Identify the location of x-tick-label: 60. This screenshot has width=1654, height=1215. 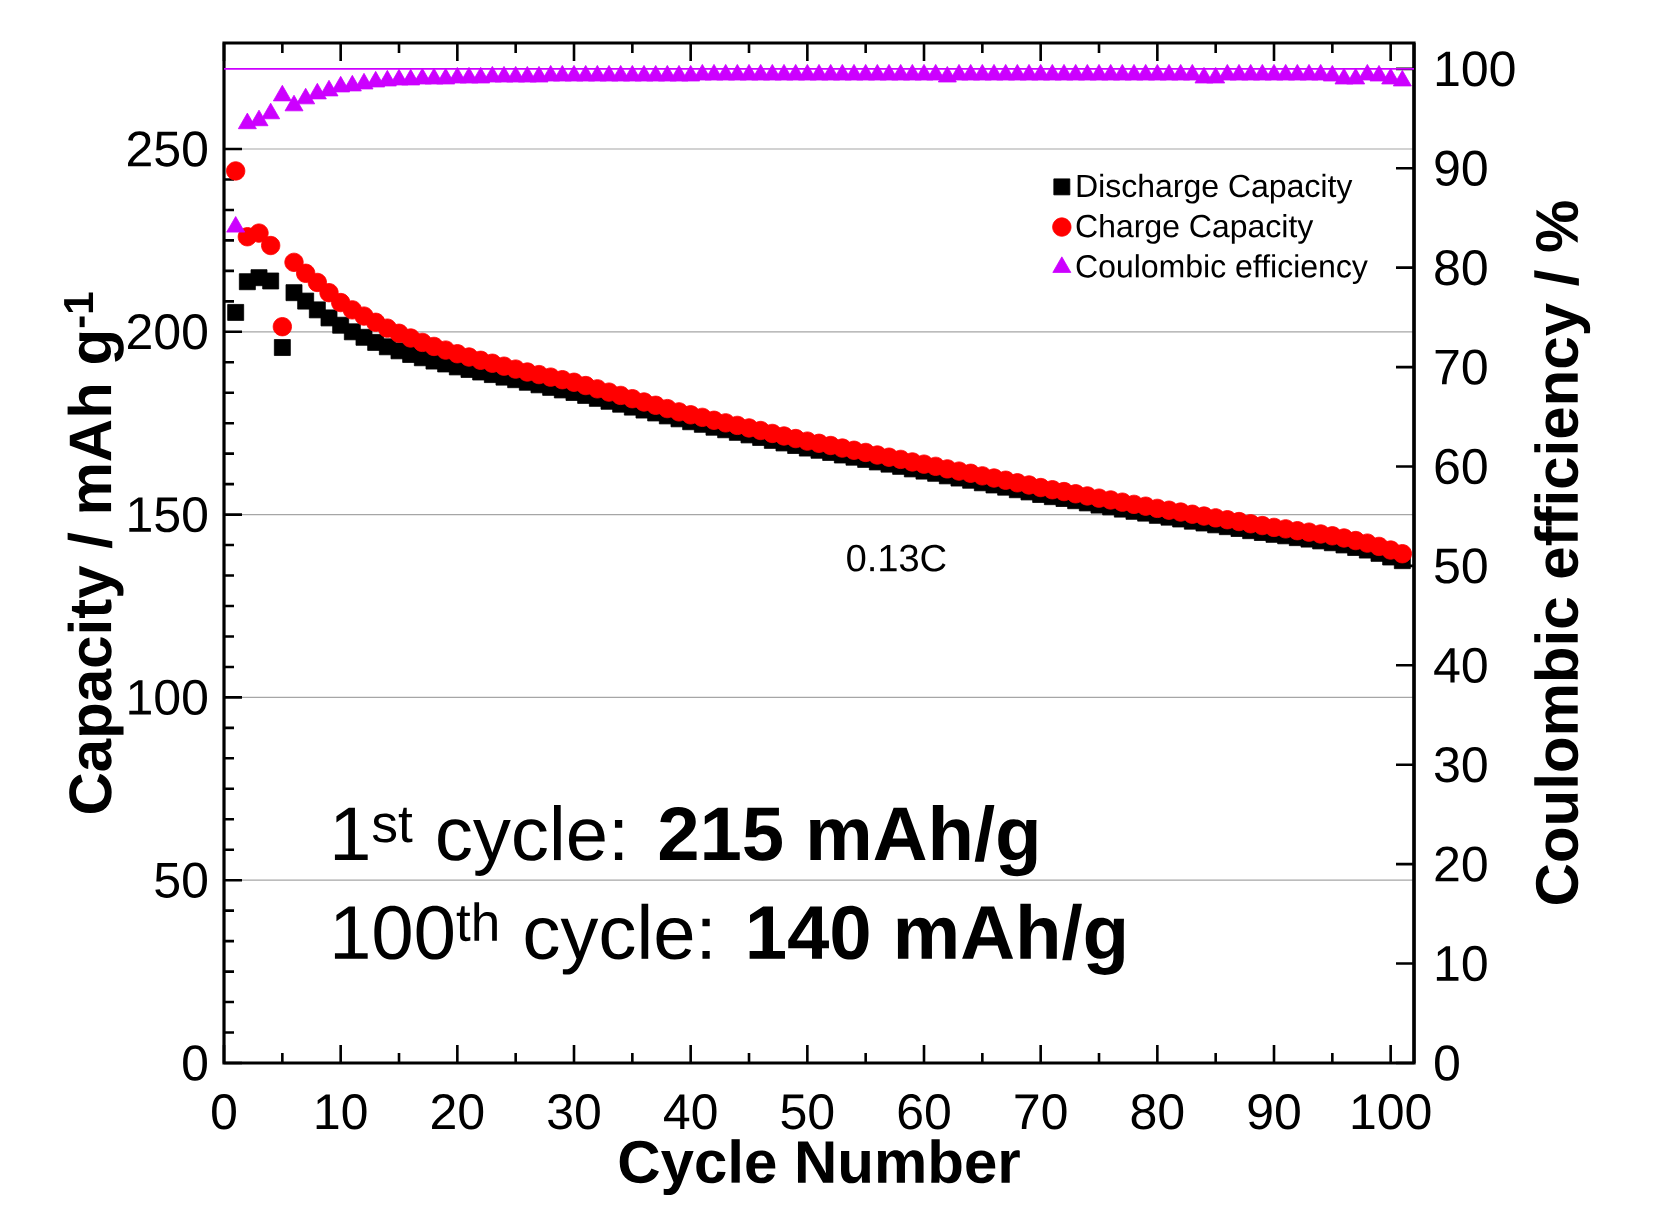
(924, 1112).